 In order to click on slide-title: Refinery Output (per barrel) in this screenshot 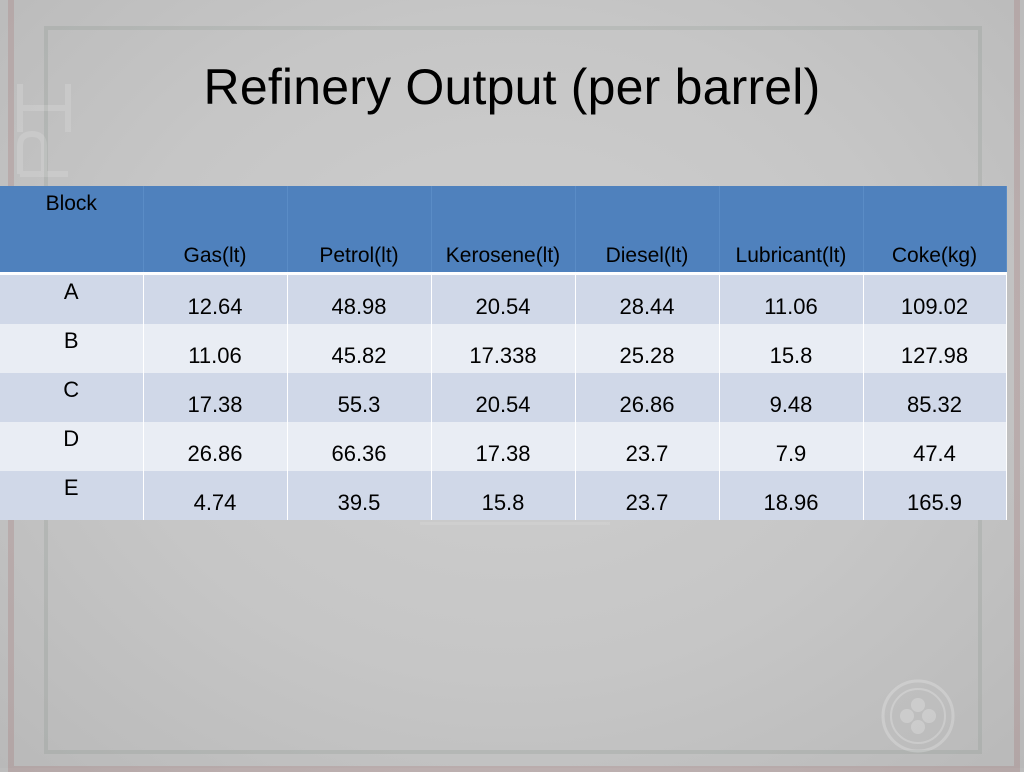, I will do `click(512, 87)`.